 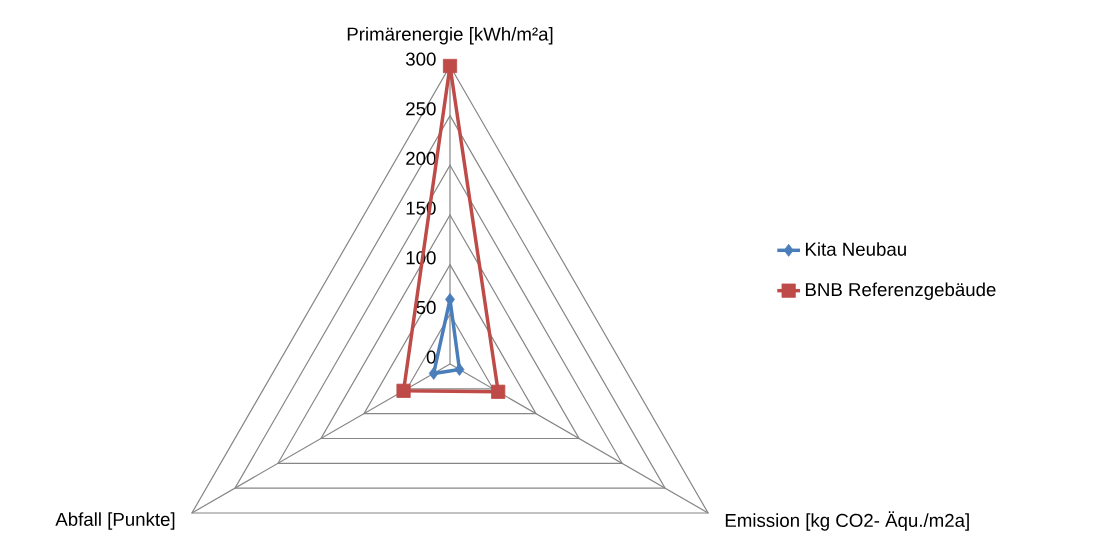 I want to click on legend-label: Kita Neubau, so click(x=855, y=249).